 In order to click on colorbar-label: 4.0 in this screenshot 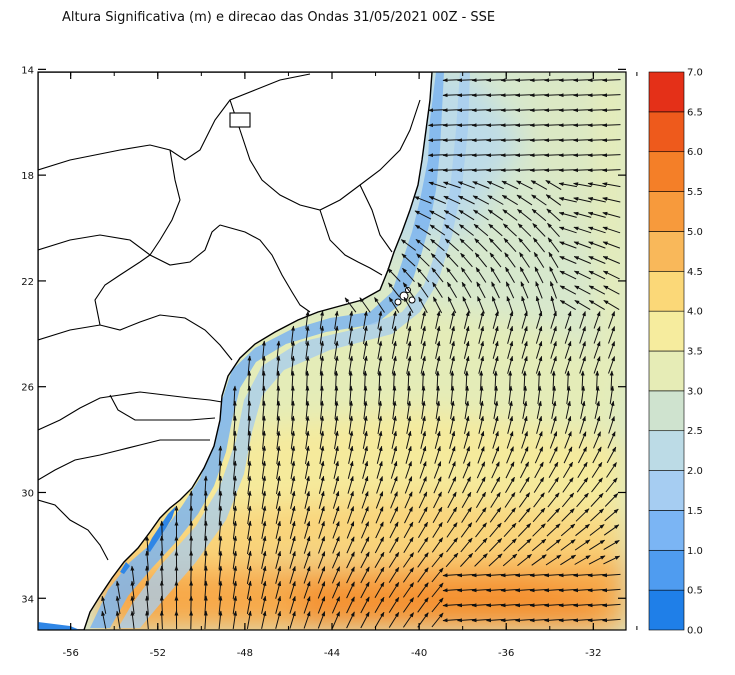, I will do `click(695, 312)`.